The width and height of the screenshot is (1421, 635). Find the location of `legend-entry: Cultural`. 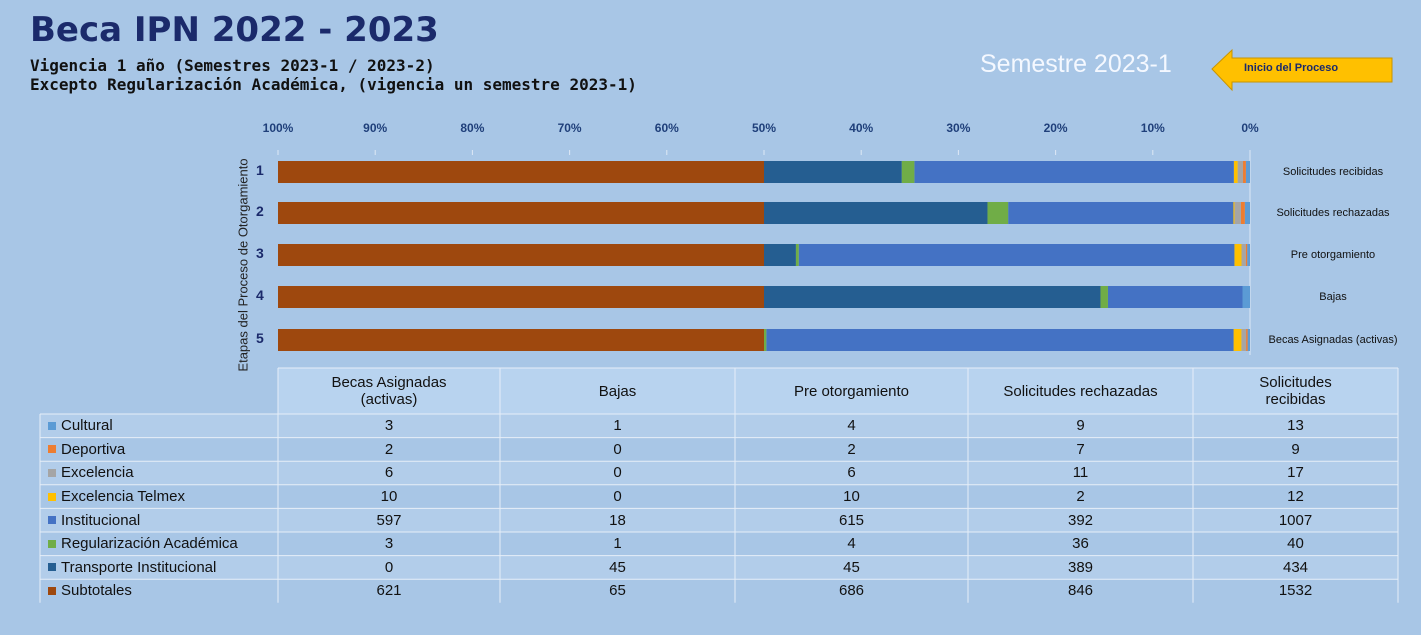

legend-entry: Cultural is located at coordinates (159, 426).